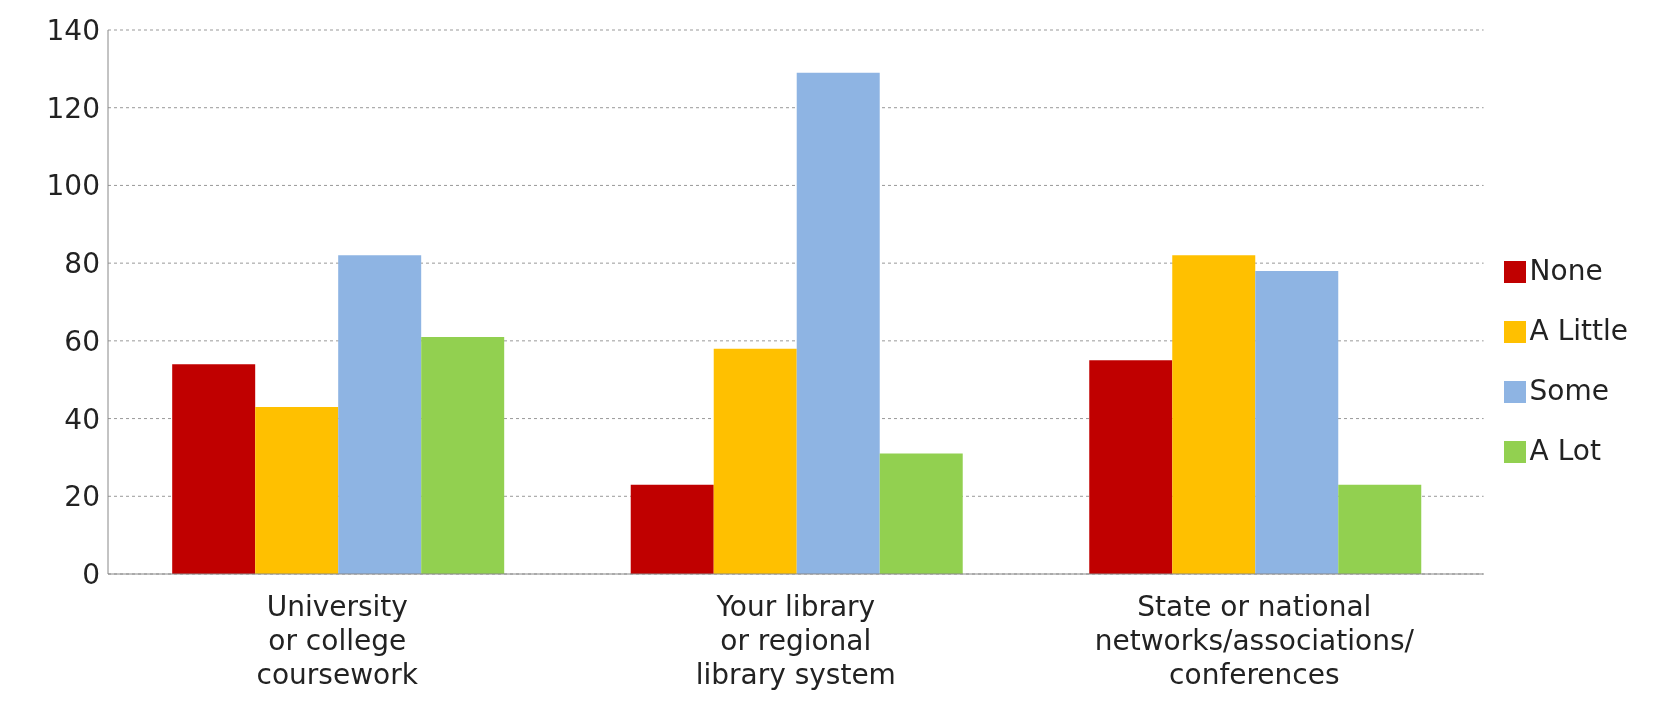 This screenshot has height=722, width=1656. I want to click on y-tick-label: 0, so click(91, 574).